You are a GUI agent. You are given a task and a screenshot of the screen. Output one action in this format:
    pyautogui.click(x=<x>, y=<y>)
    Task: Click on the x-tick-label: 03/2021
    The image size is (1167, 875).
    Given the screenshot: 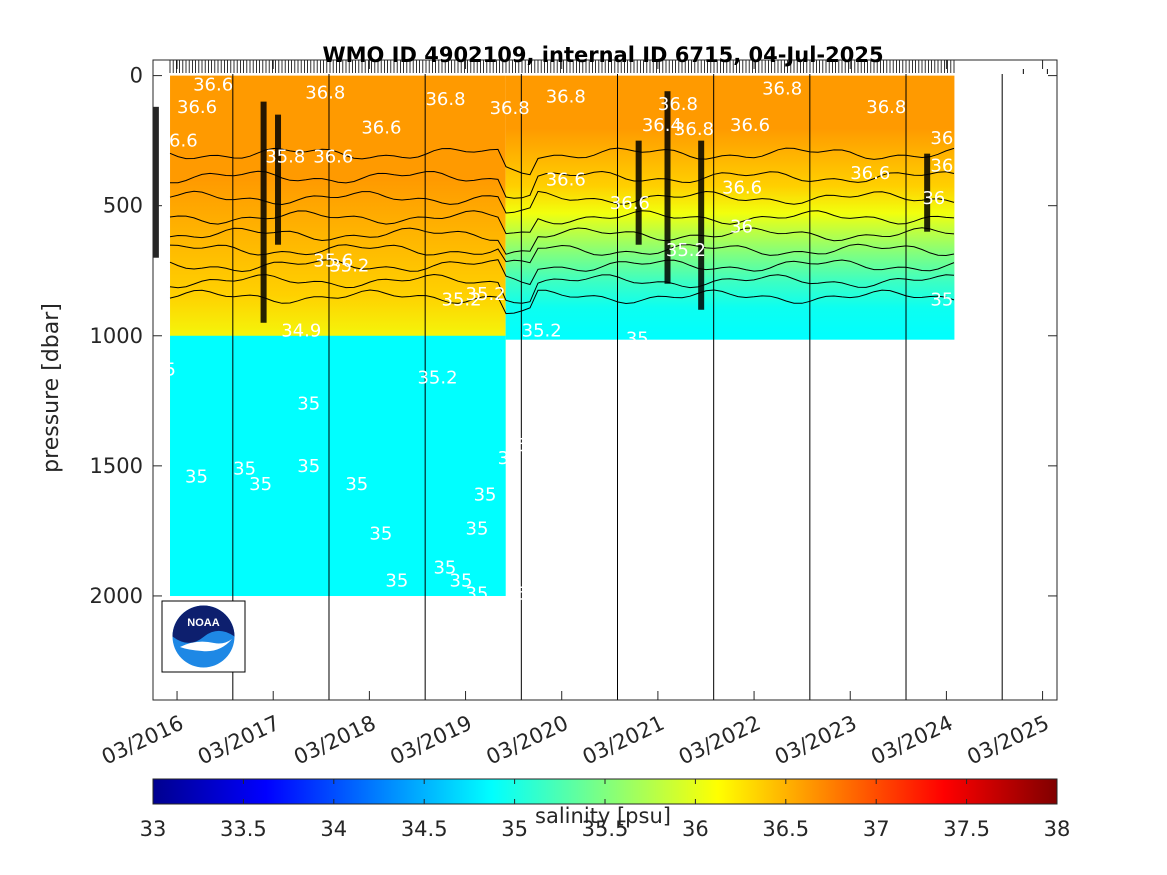 What is the action you would take?
    pyautogui.click(x=623, y=740)
    